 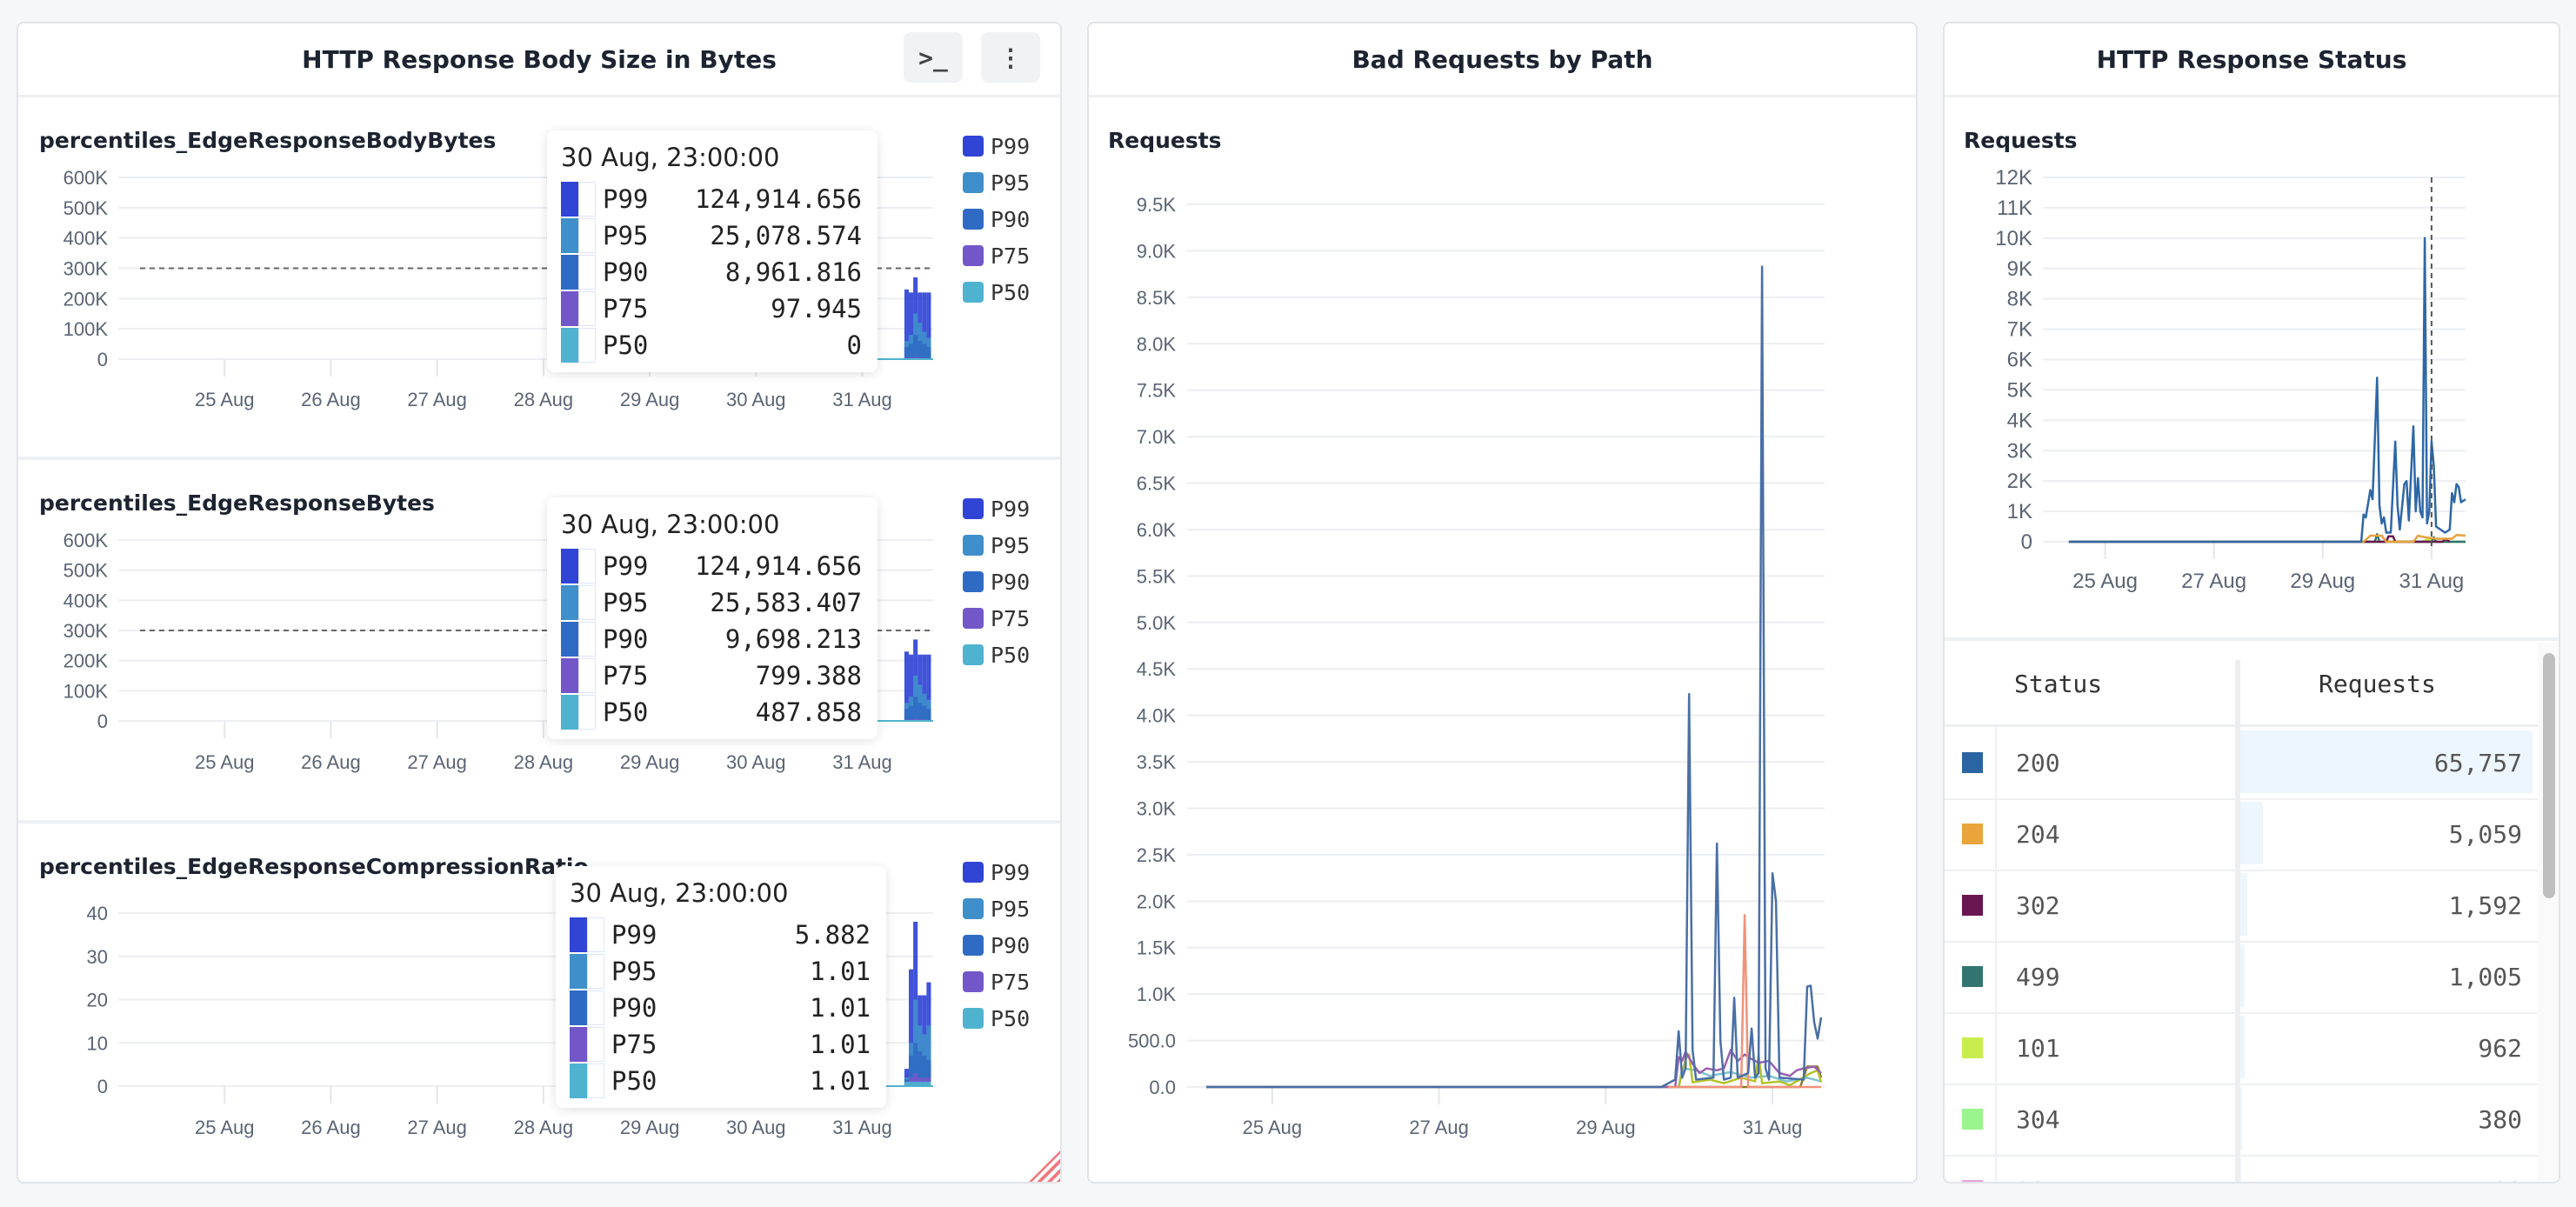 What do you see at coordinates (1157, 437) in the screenshot?
I see `y-tick-label: 7.0K` at bounding box center [1157, 437].